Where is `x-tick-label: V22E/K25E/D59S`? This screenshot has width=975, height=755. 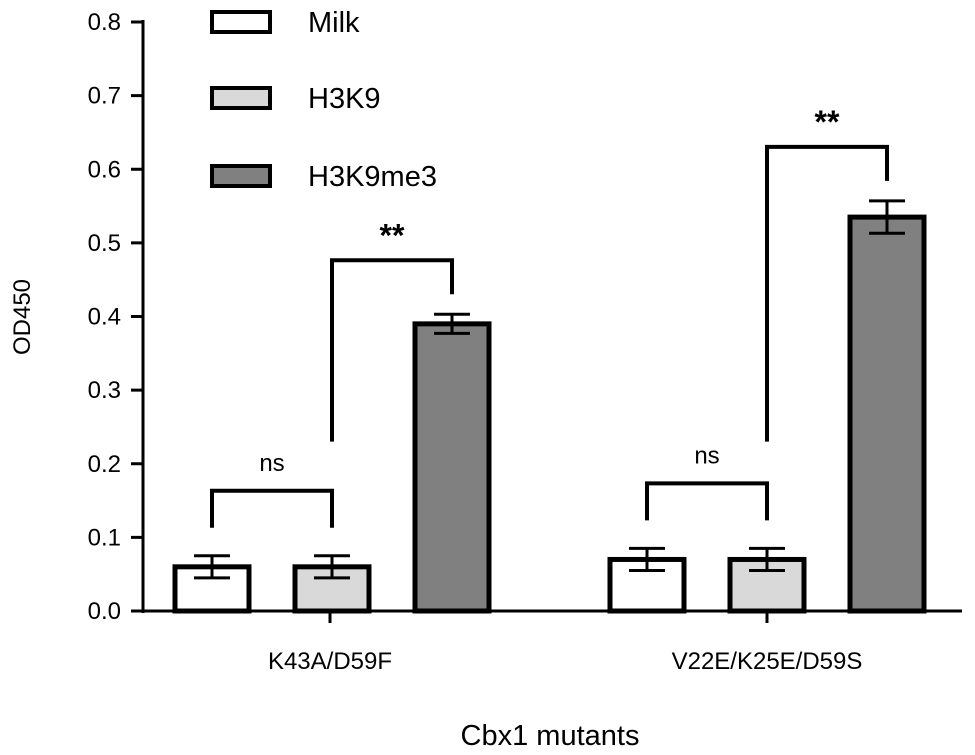 x-tick-label: V22E/K25E/D59S is located at coordinates (767, 661).